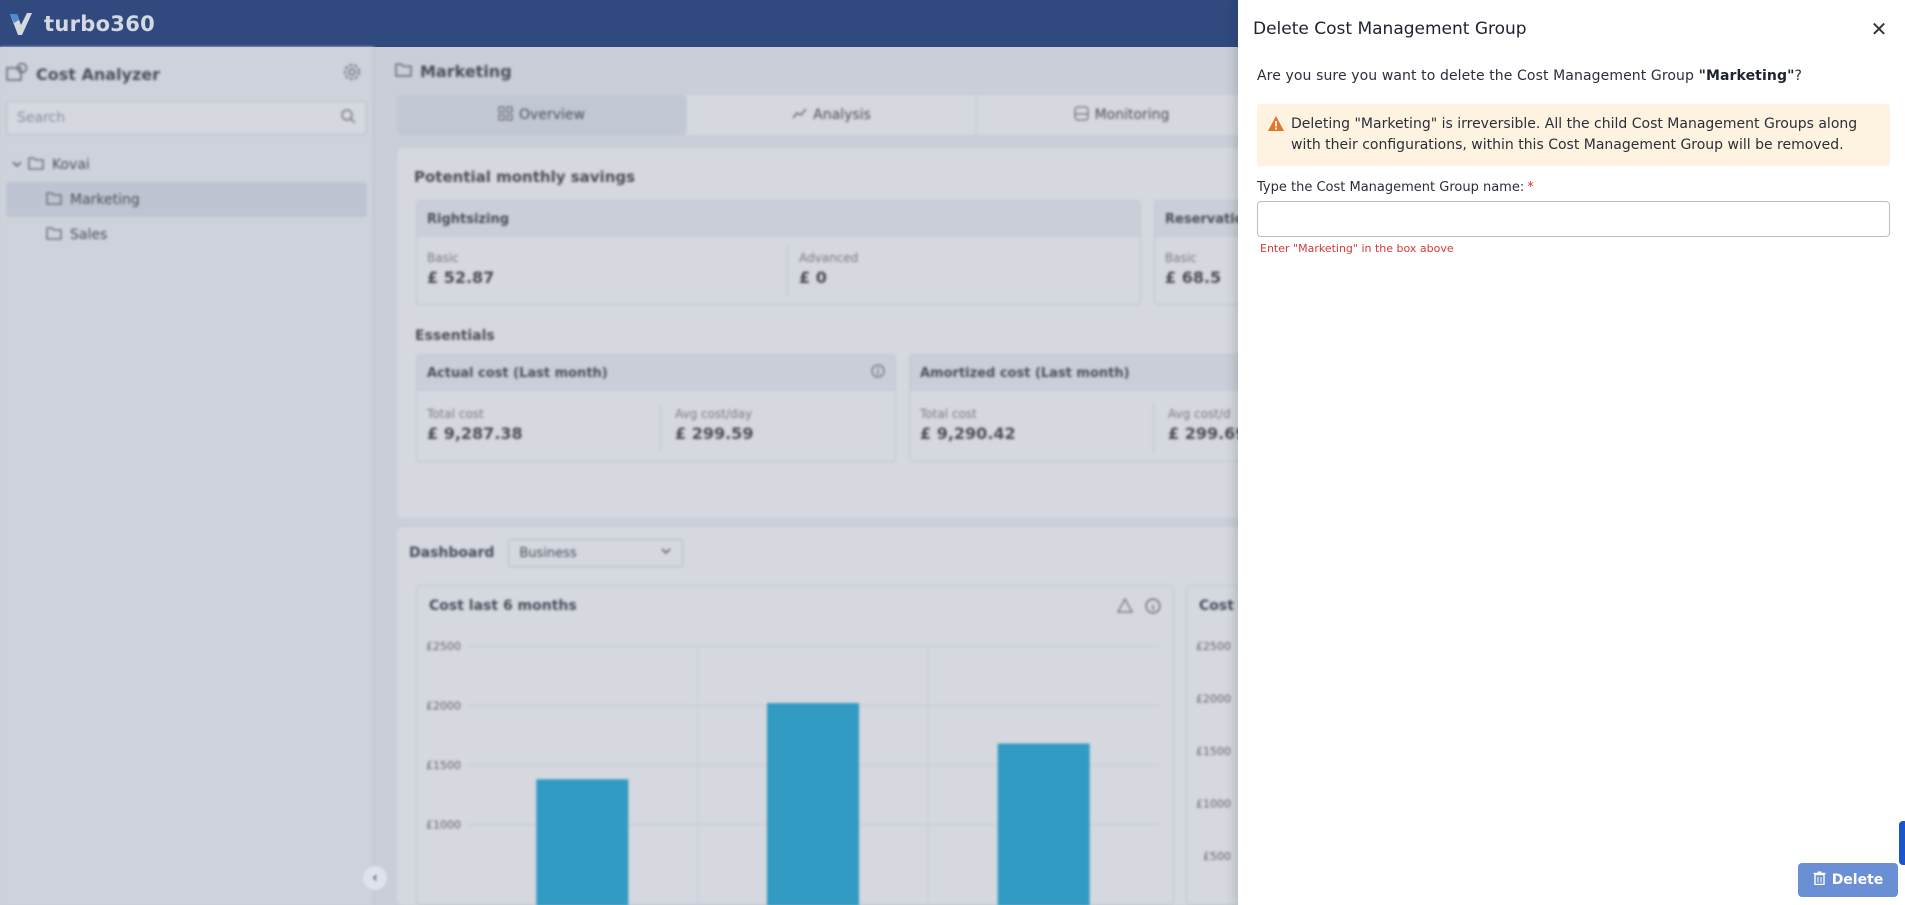 The image size is (1905, 905). I want to click on chart-title: Cost last 6 months, so click(503, 606).